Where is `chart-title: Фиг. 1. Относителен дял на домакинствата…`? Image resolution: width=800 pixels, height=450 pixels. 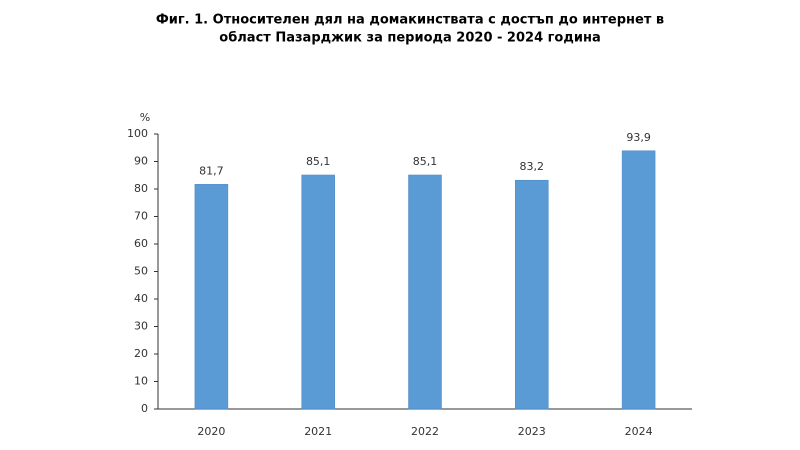
chart-title: Фиг. 1. Относителен дял на домакинствата… is located at coordinates (410, 20).